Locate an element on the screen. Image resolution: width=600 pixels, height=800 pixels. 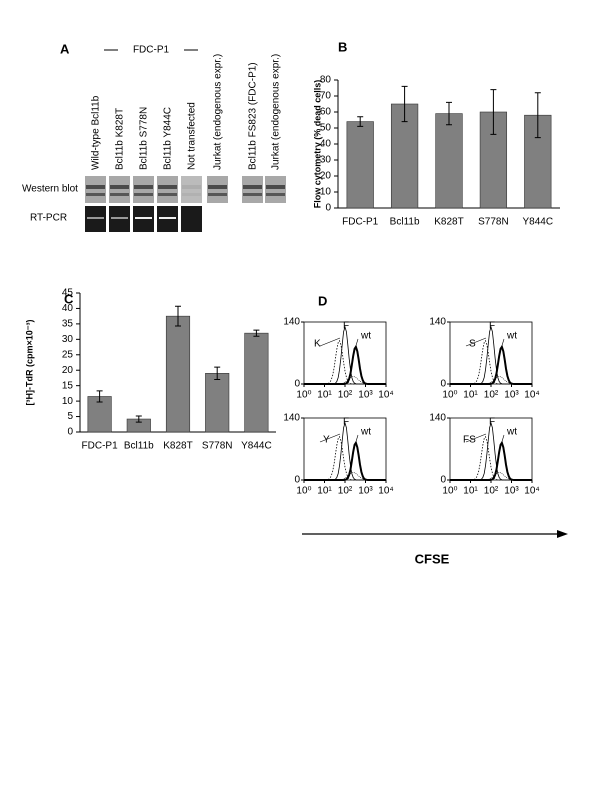
annotation: Y is located at coordinates (326, 440).